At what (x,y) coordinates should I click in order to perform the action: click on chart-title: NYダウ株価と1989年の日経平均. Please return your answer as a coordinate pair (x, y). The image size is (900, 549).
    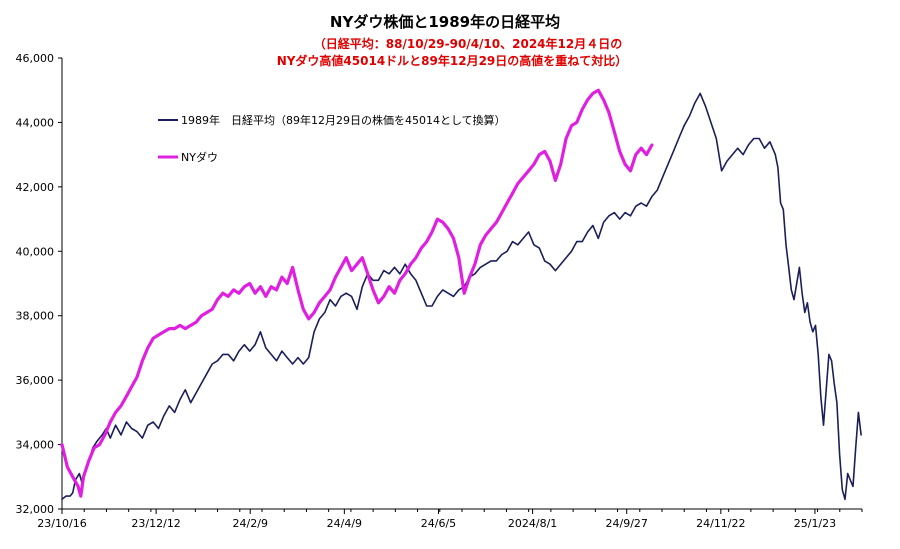
    Looking at the image, I should click on (445, 22).